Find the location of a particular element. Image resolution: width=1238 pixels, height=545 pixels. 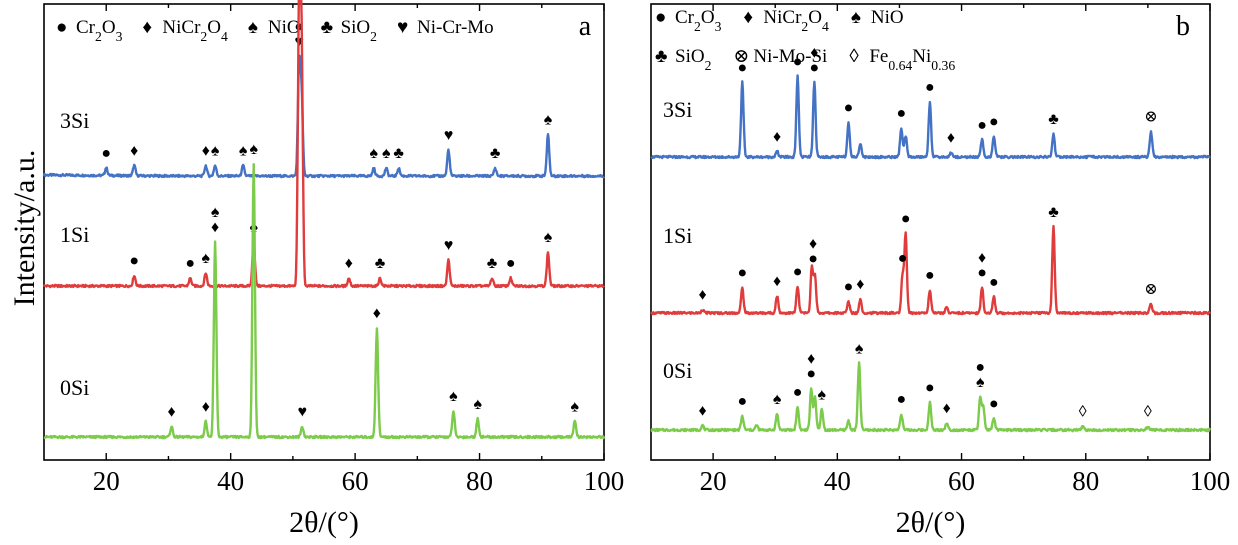

series-line-0Si is located at coordinates (931, 397).